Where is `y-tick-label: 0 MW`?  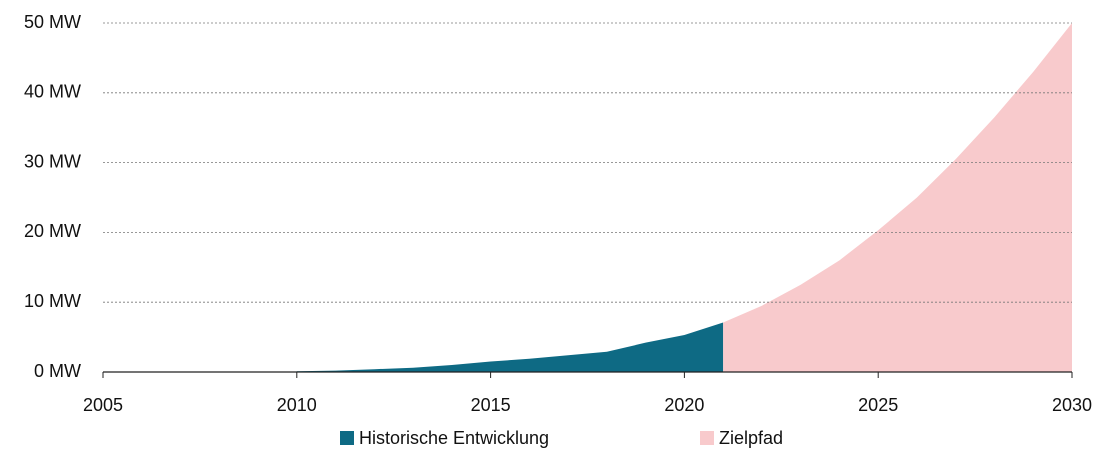 y-tick-label: 0 MW is located at coordinates (57, 371).